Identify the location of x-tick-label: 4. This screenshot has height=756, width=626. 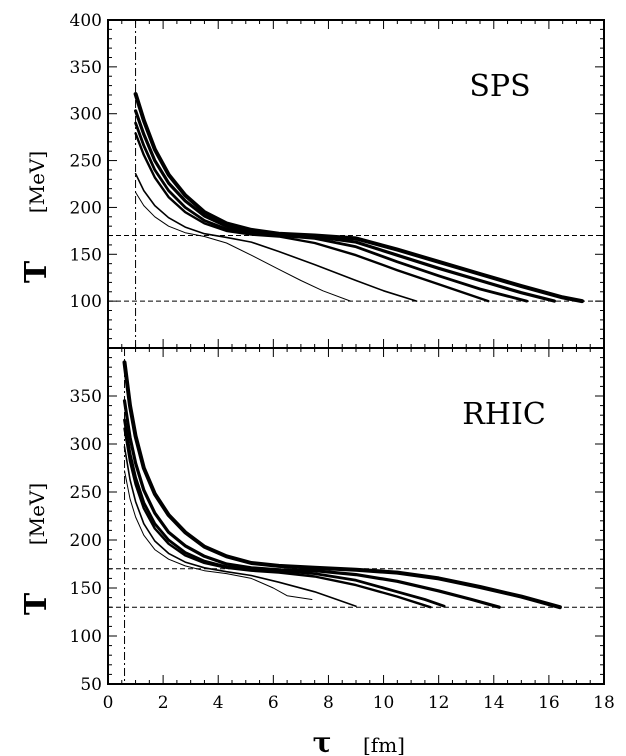
(218, 703).